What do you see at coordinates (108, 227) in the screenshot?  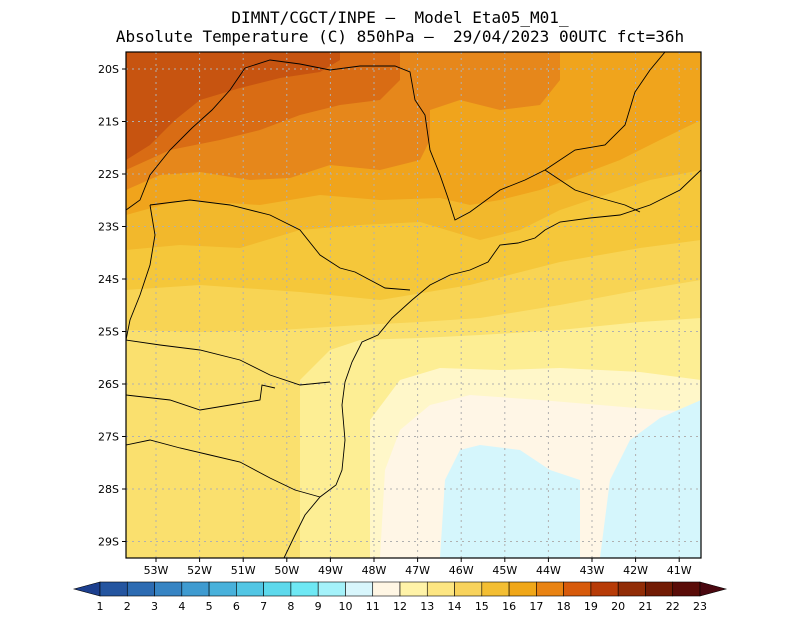 I see `lat-label: 23S` at bounding box center [108, 227].